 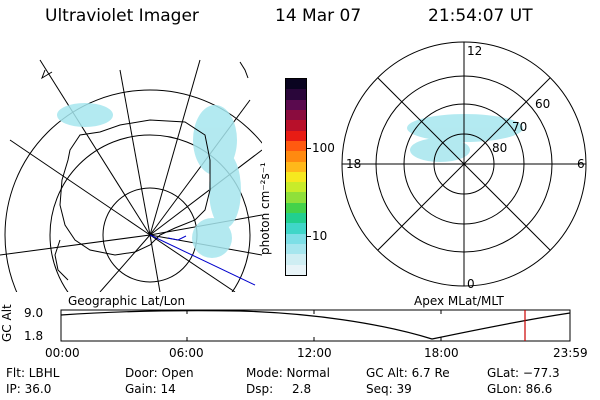 What do you see at coordinates (122, 16) in the screenshot?
I see `instrument-title: Ultraviolet Imager` at bounding box center [122, 16].